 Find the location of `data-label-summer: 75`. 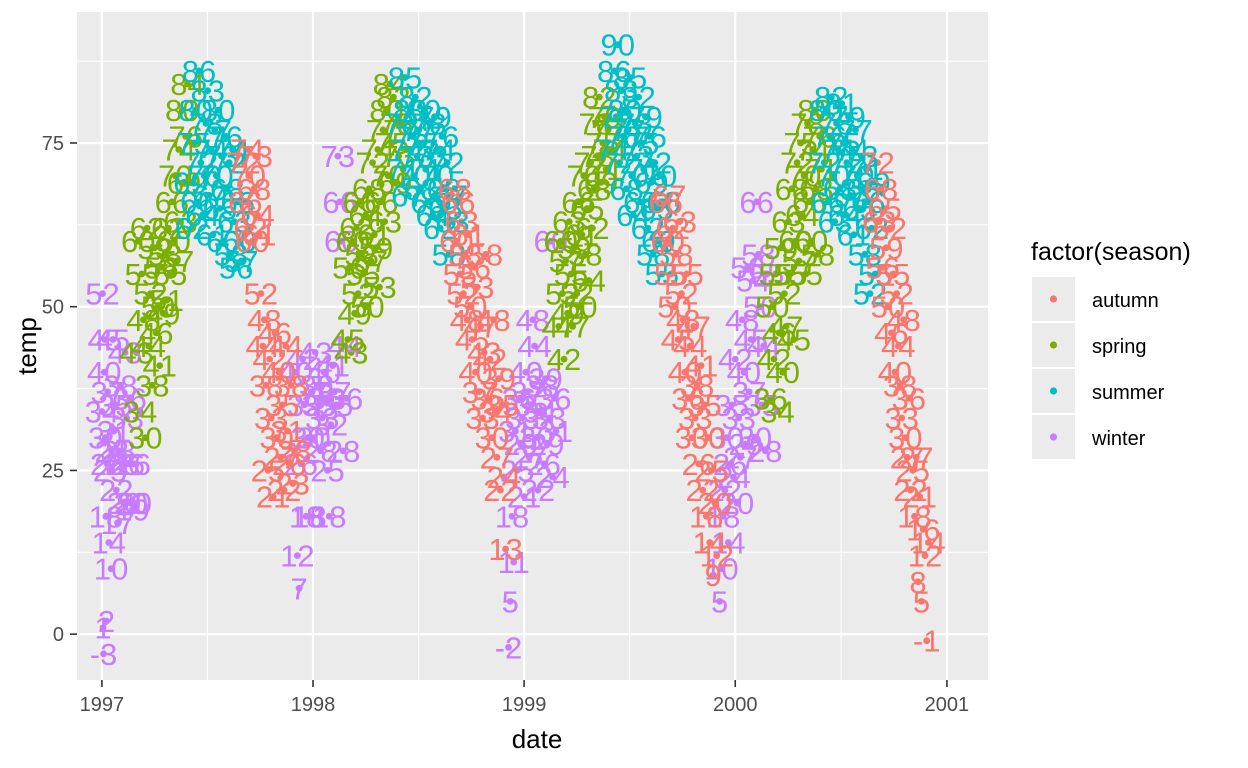

data-label-summer: 75 is located at coordinates (843, 143).